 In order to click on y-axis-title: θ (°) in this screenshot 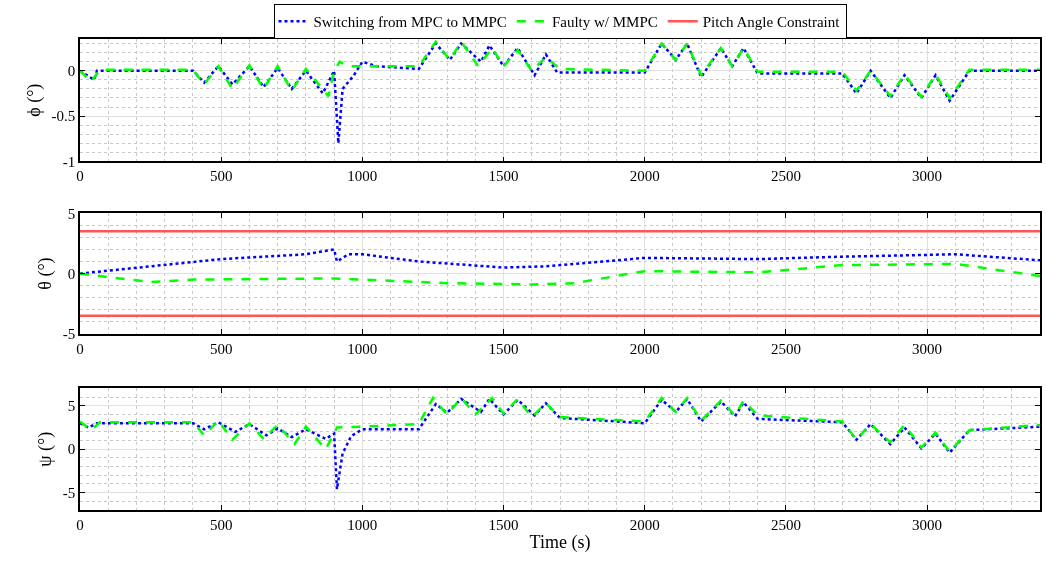, I will do `click(46, 273)`.